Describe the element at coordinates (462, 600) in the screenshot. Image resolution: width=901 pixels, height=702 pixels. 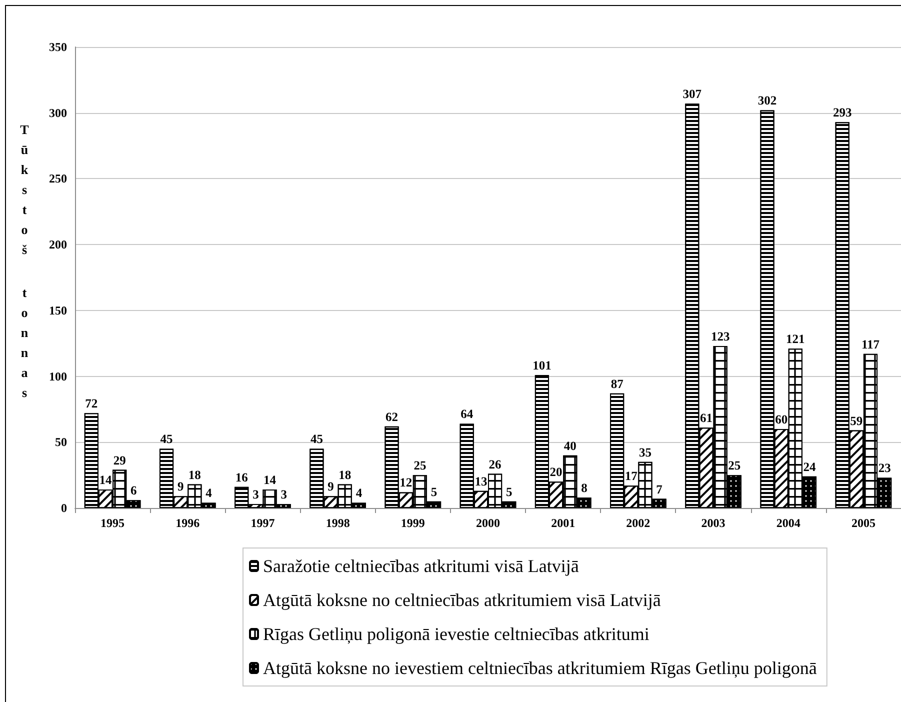
I see `legend-label: Atgūtā koksne no celtniecības atkritumiem visā Latvijā` at that location.